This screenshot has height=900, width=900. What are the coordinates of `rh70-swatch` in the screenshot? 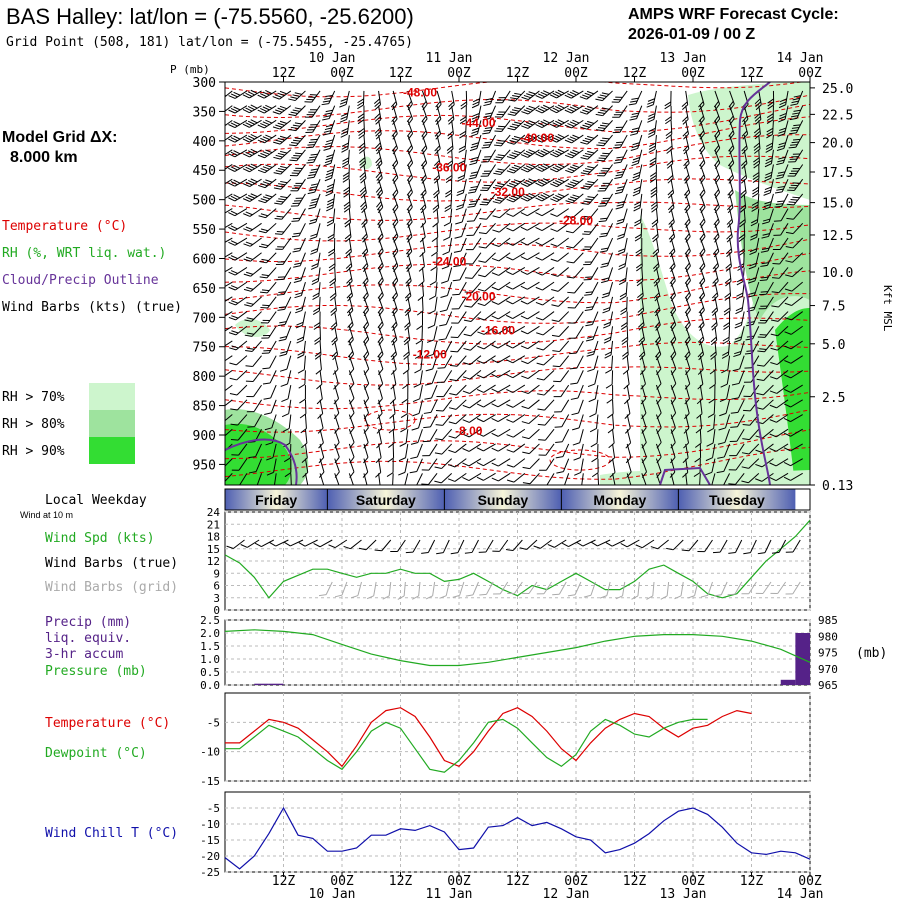 It's located at (112, 396).